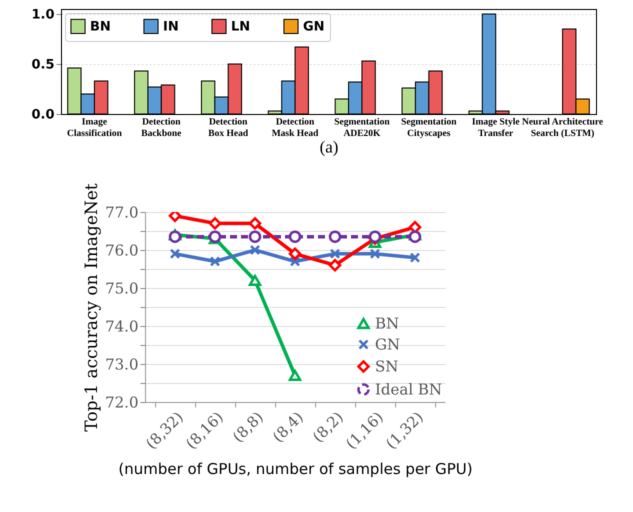 Image resolution: width=633 pixels, height=512 pixels. Describe the element at coordinates (429, 128) in the screenshot. I see `x-tick-label: Segmentation Cityscapes` at that location.